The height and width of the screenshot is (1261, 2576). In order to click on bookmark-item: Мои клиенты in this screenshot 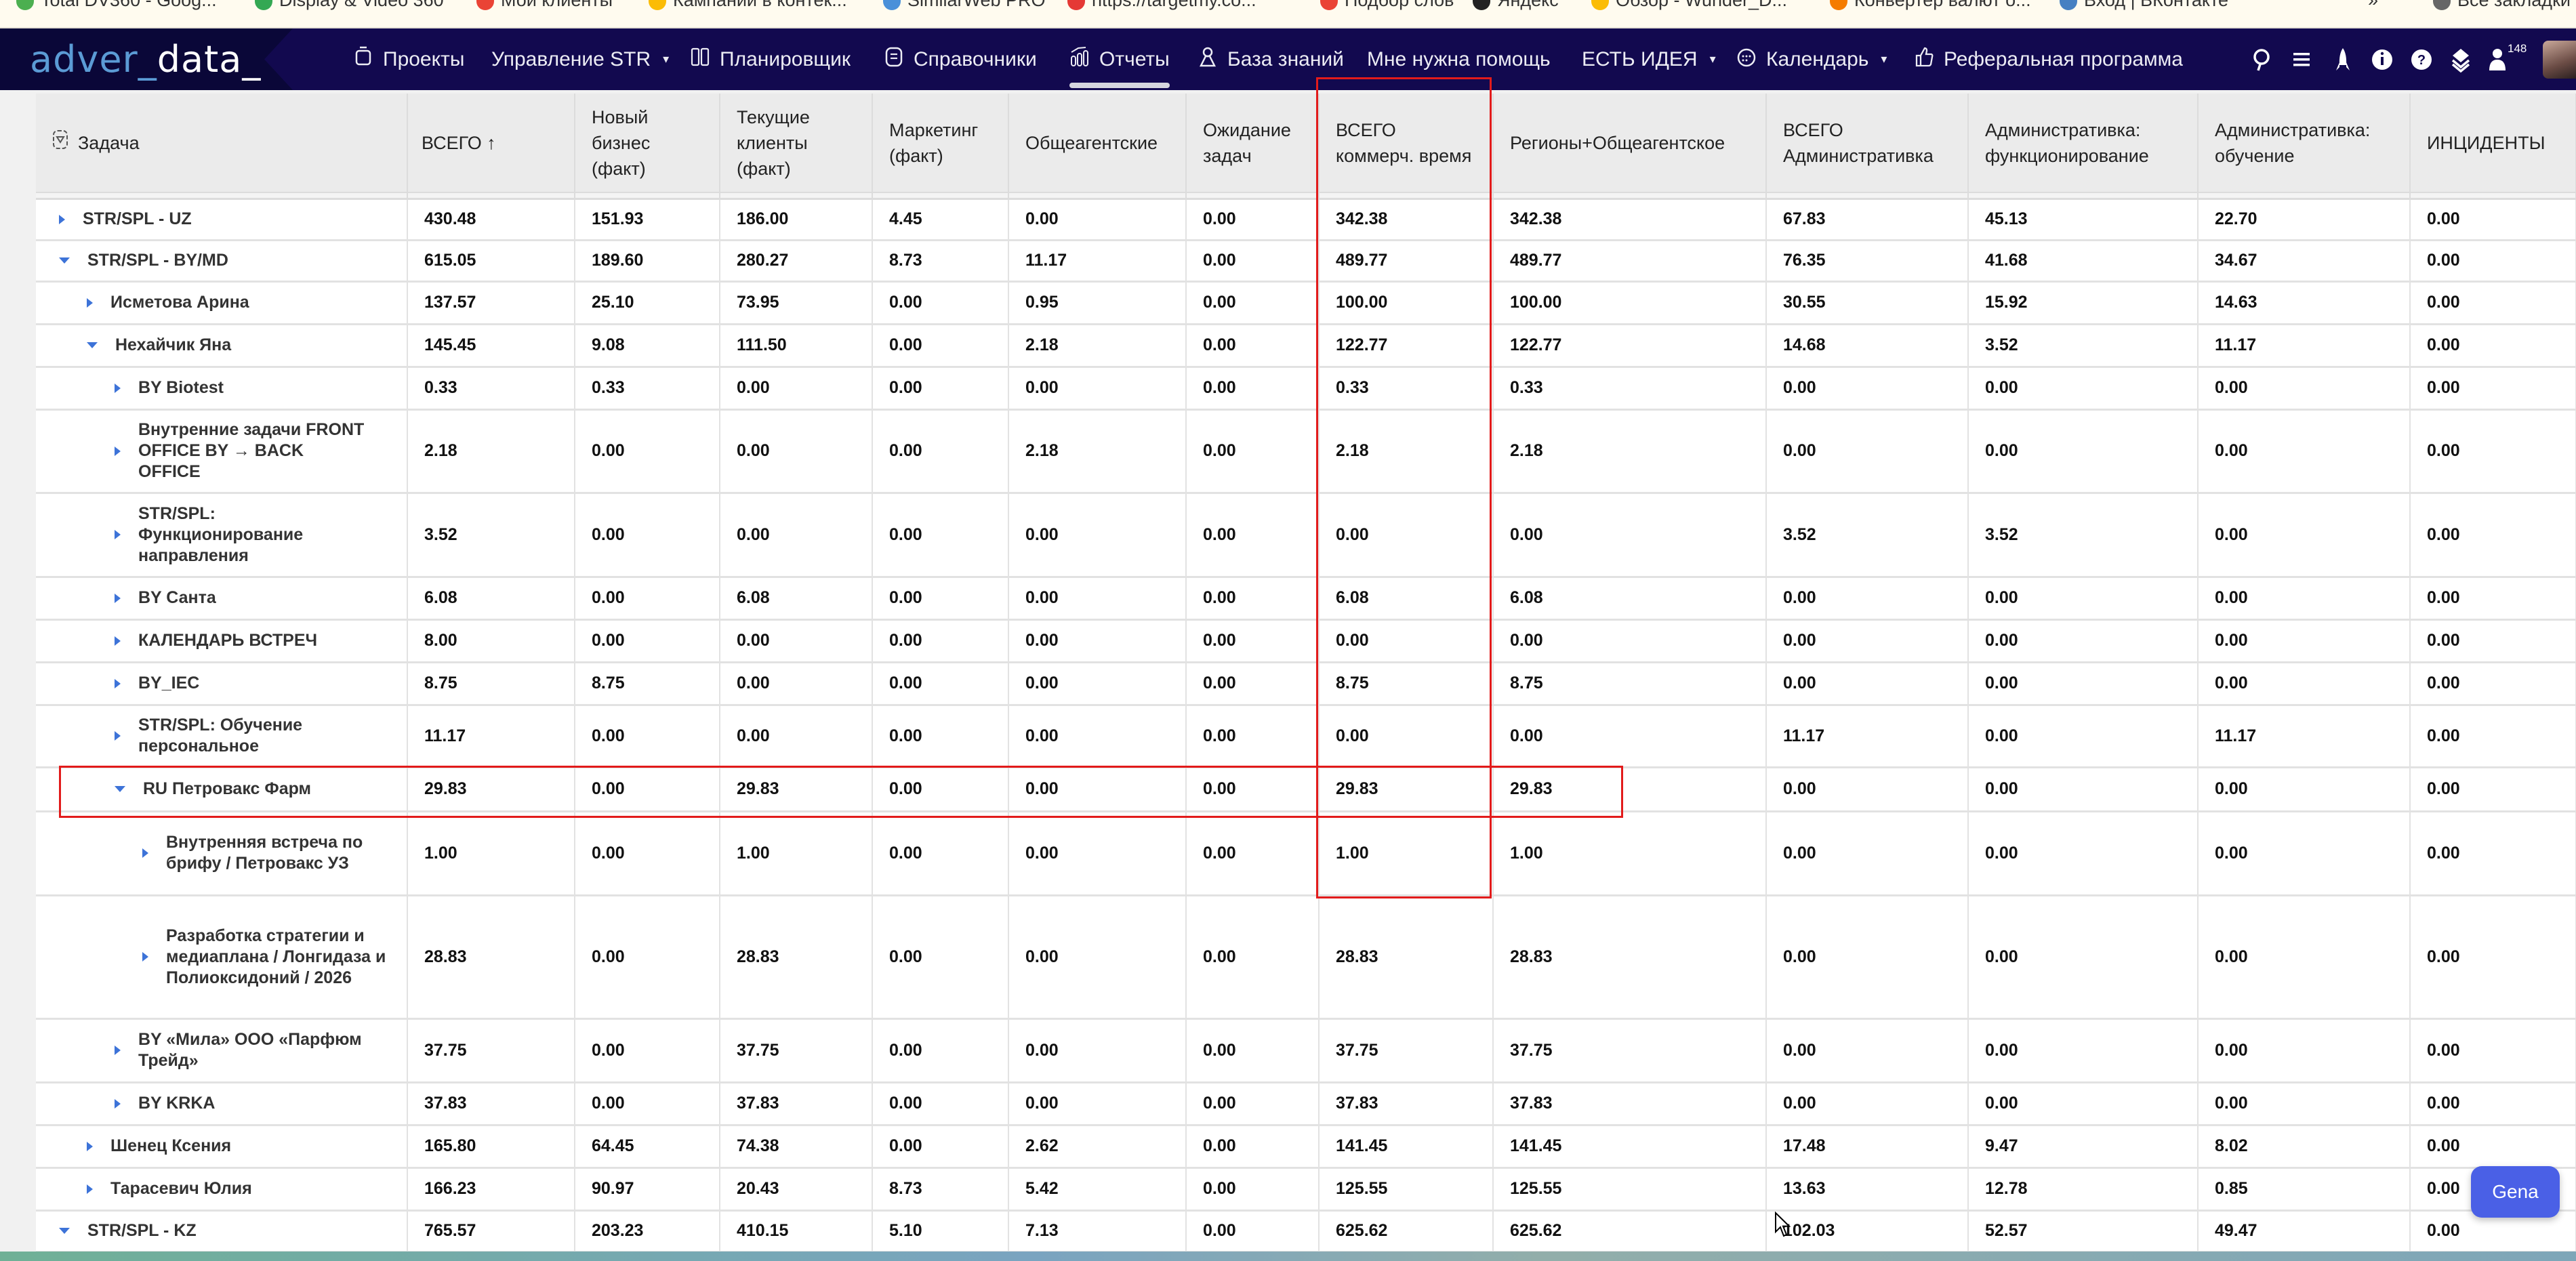, I will do `click(544, 7)`.